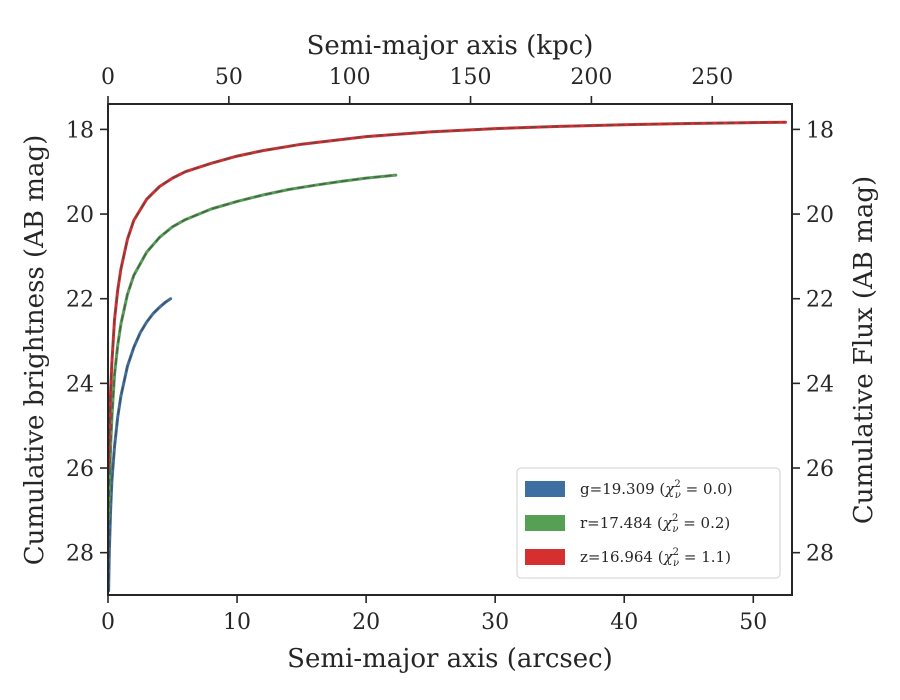 This screenshot has width=900, height=700. I want to click on top-x-axis-label: Semi-major axis (kpc), so click(450, 46).